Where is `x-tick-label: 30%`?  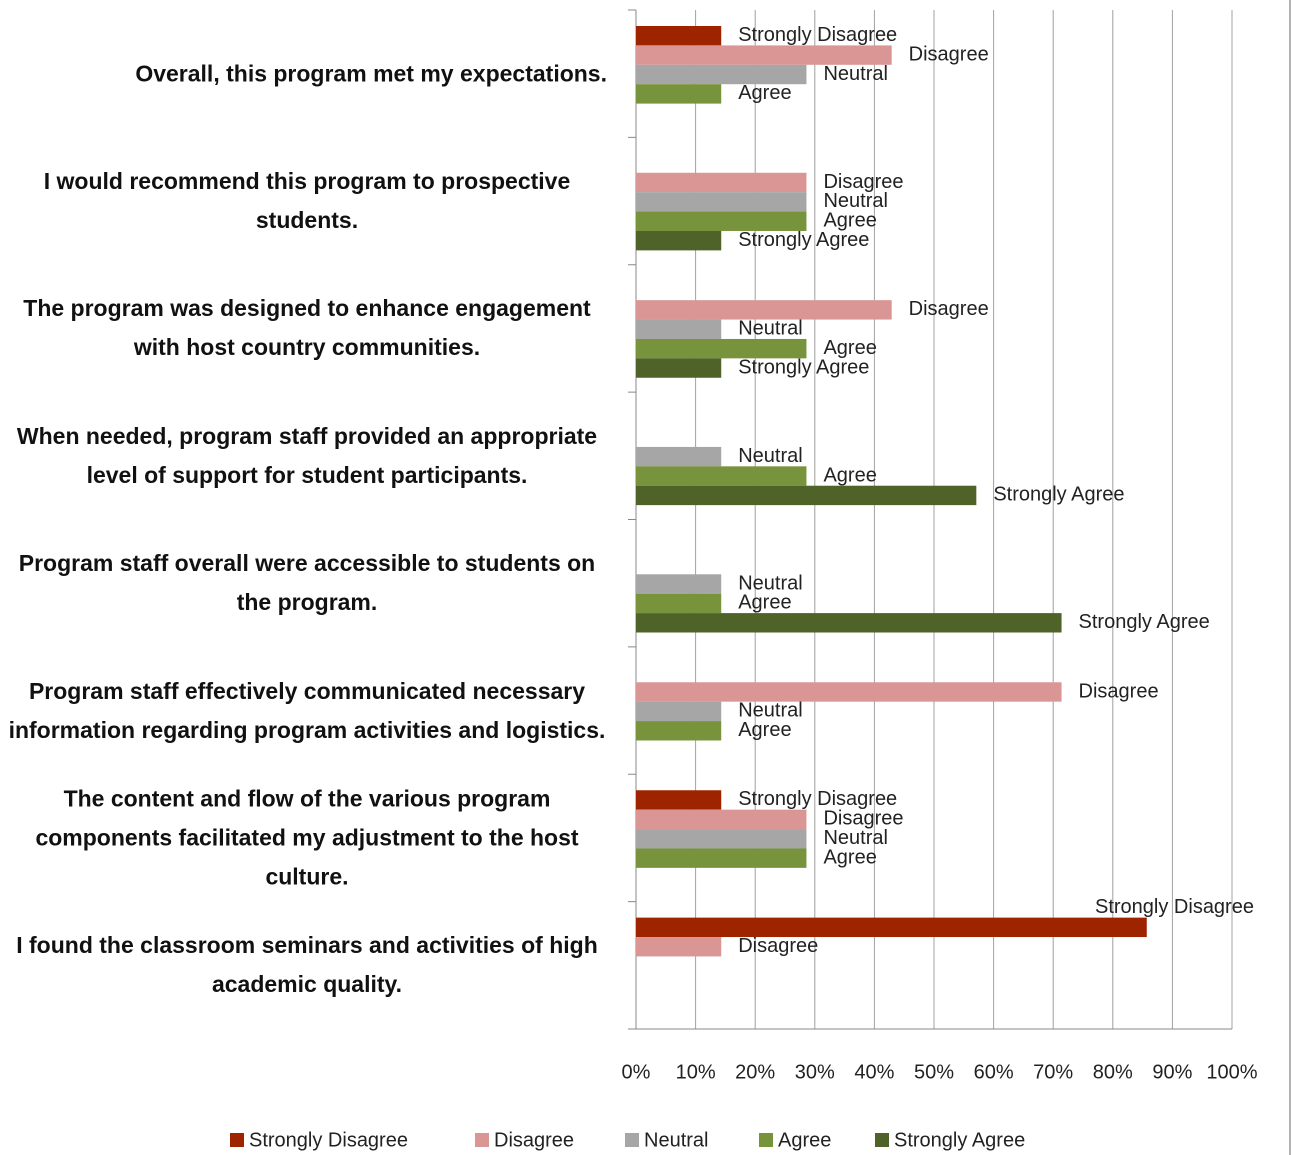 x-tick-label: 30% is located at coordinates (815, 1072).